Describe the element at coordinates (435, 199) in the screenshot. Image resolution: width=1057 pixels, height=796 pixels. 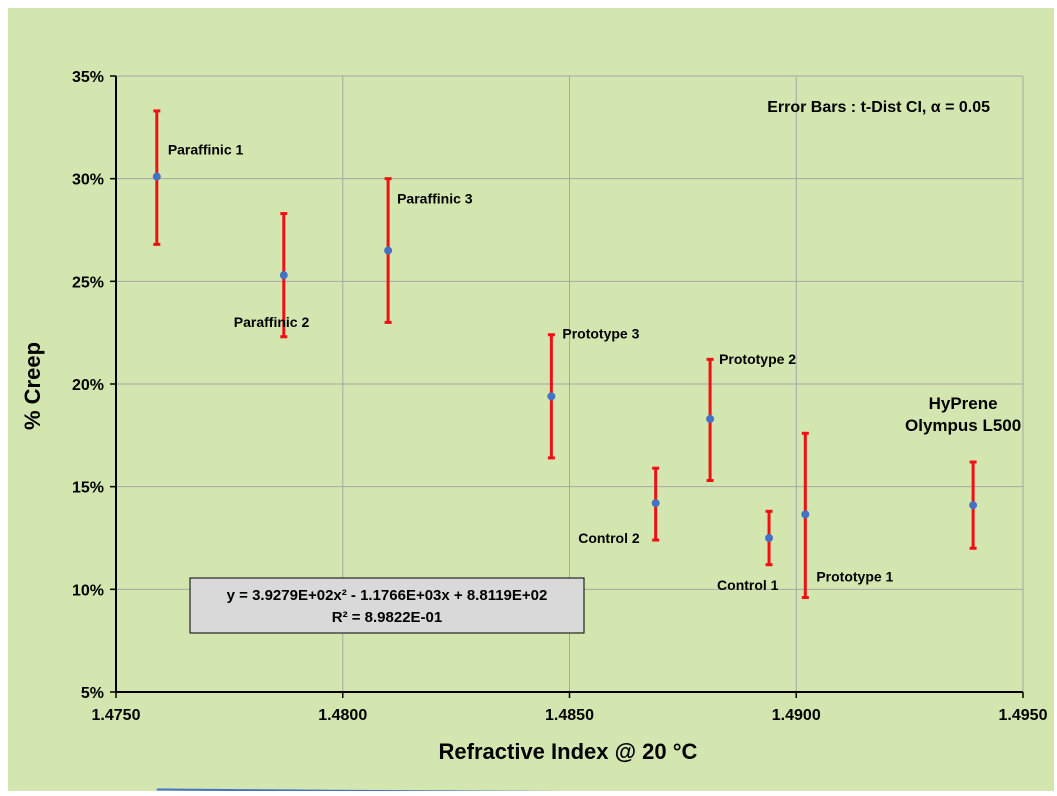
I see `point-label: Paraffinic 3` at that location.